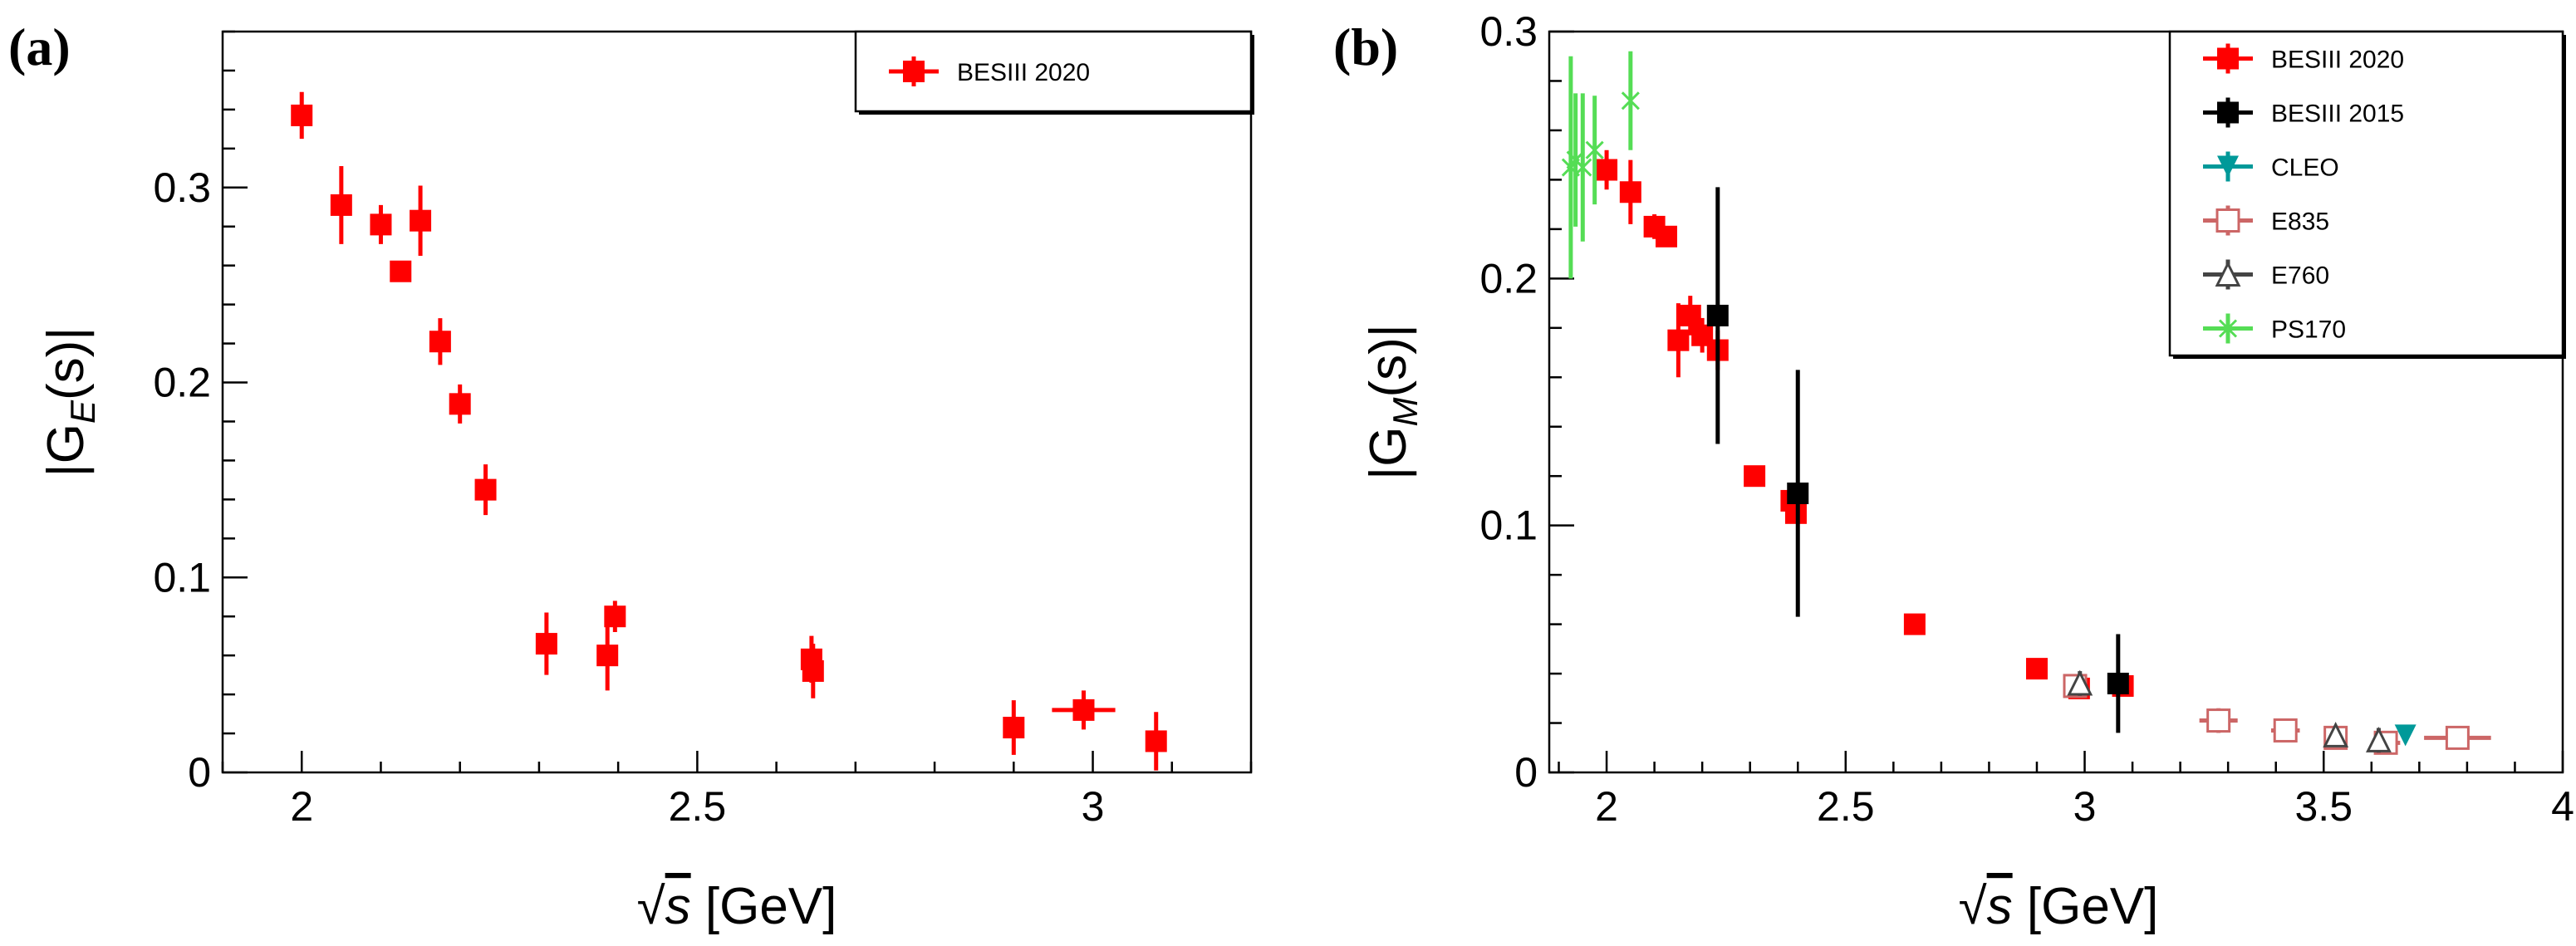  I want to click on svg-text: |GE(s)|, so click(69, 402).